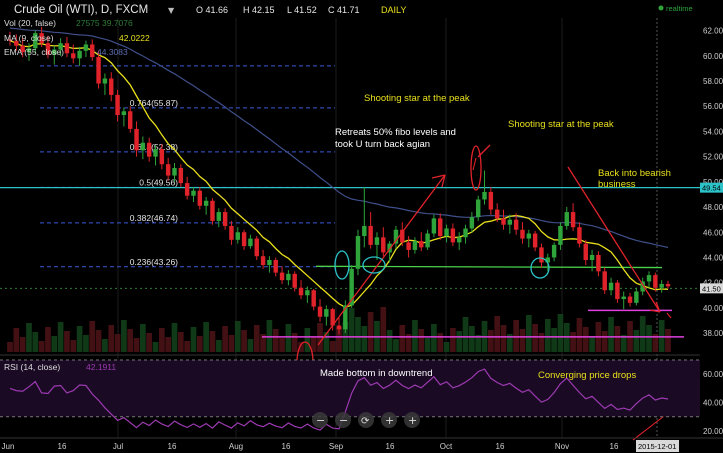 This screenshot has height=453, width=723. What do you see at coordinates (650, 426) in the screenshot?
I see `rsi-converging-arrow` at bounding box center [650, 426].